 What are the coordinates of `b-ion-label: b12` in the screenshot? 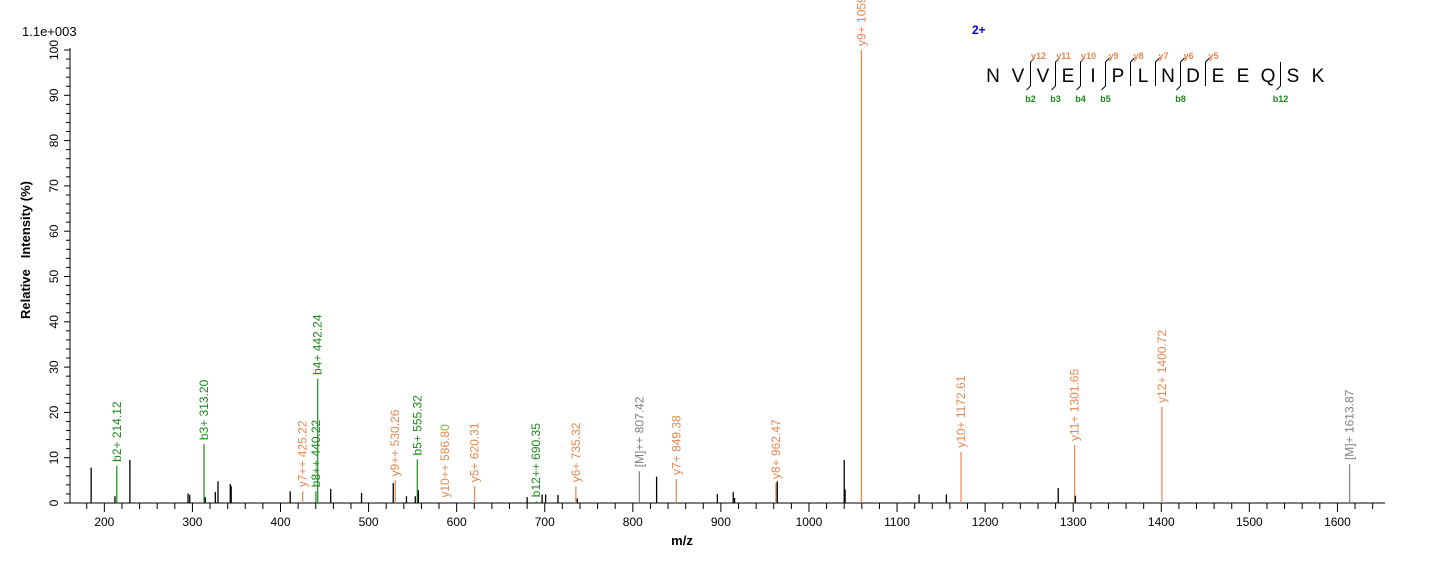 It's located at (1281, 99).